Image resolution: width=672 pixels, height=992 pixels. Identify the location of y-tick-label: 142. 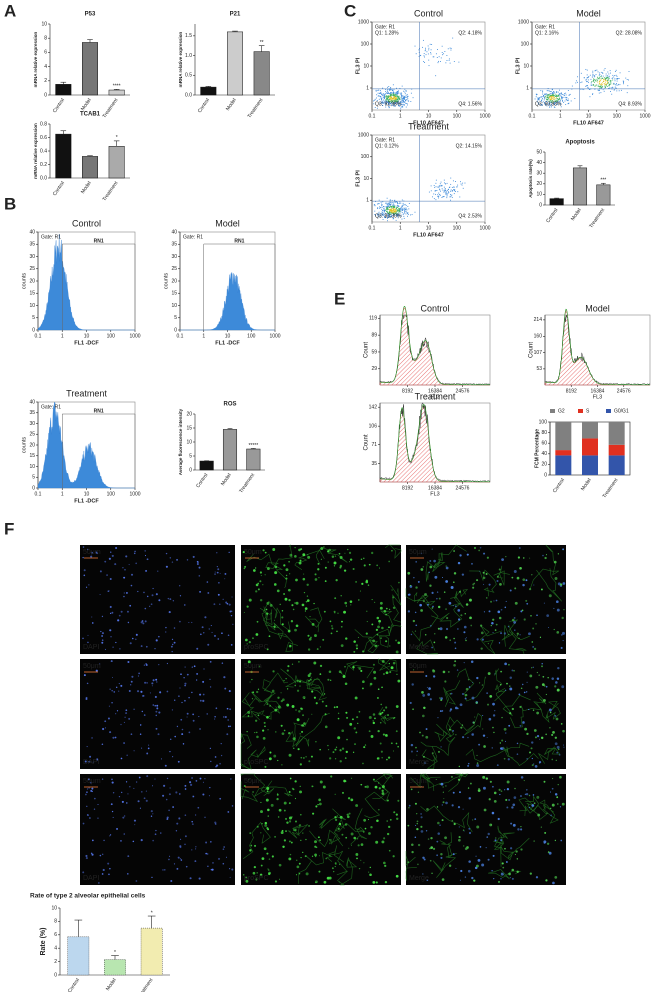
(373, 408).